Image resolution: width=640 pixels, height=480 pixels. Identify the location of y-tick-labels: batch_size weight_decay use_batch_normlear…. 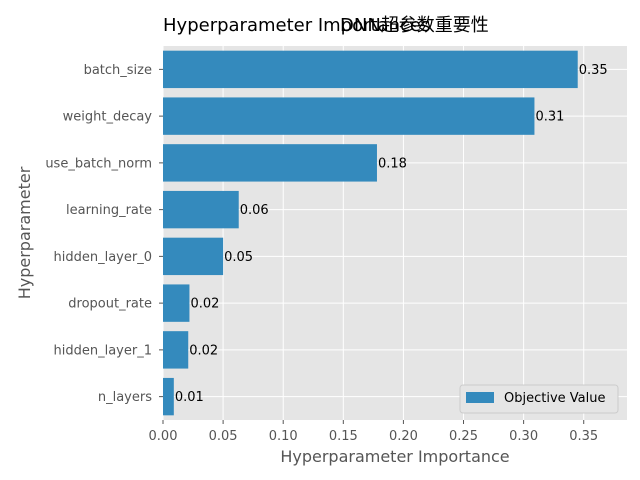
(104, 234).